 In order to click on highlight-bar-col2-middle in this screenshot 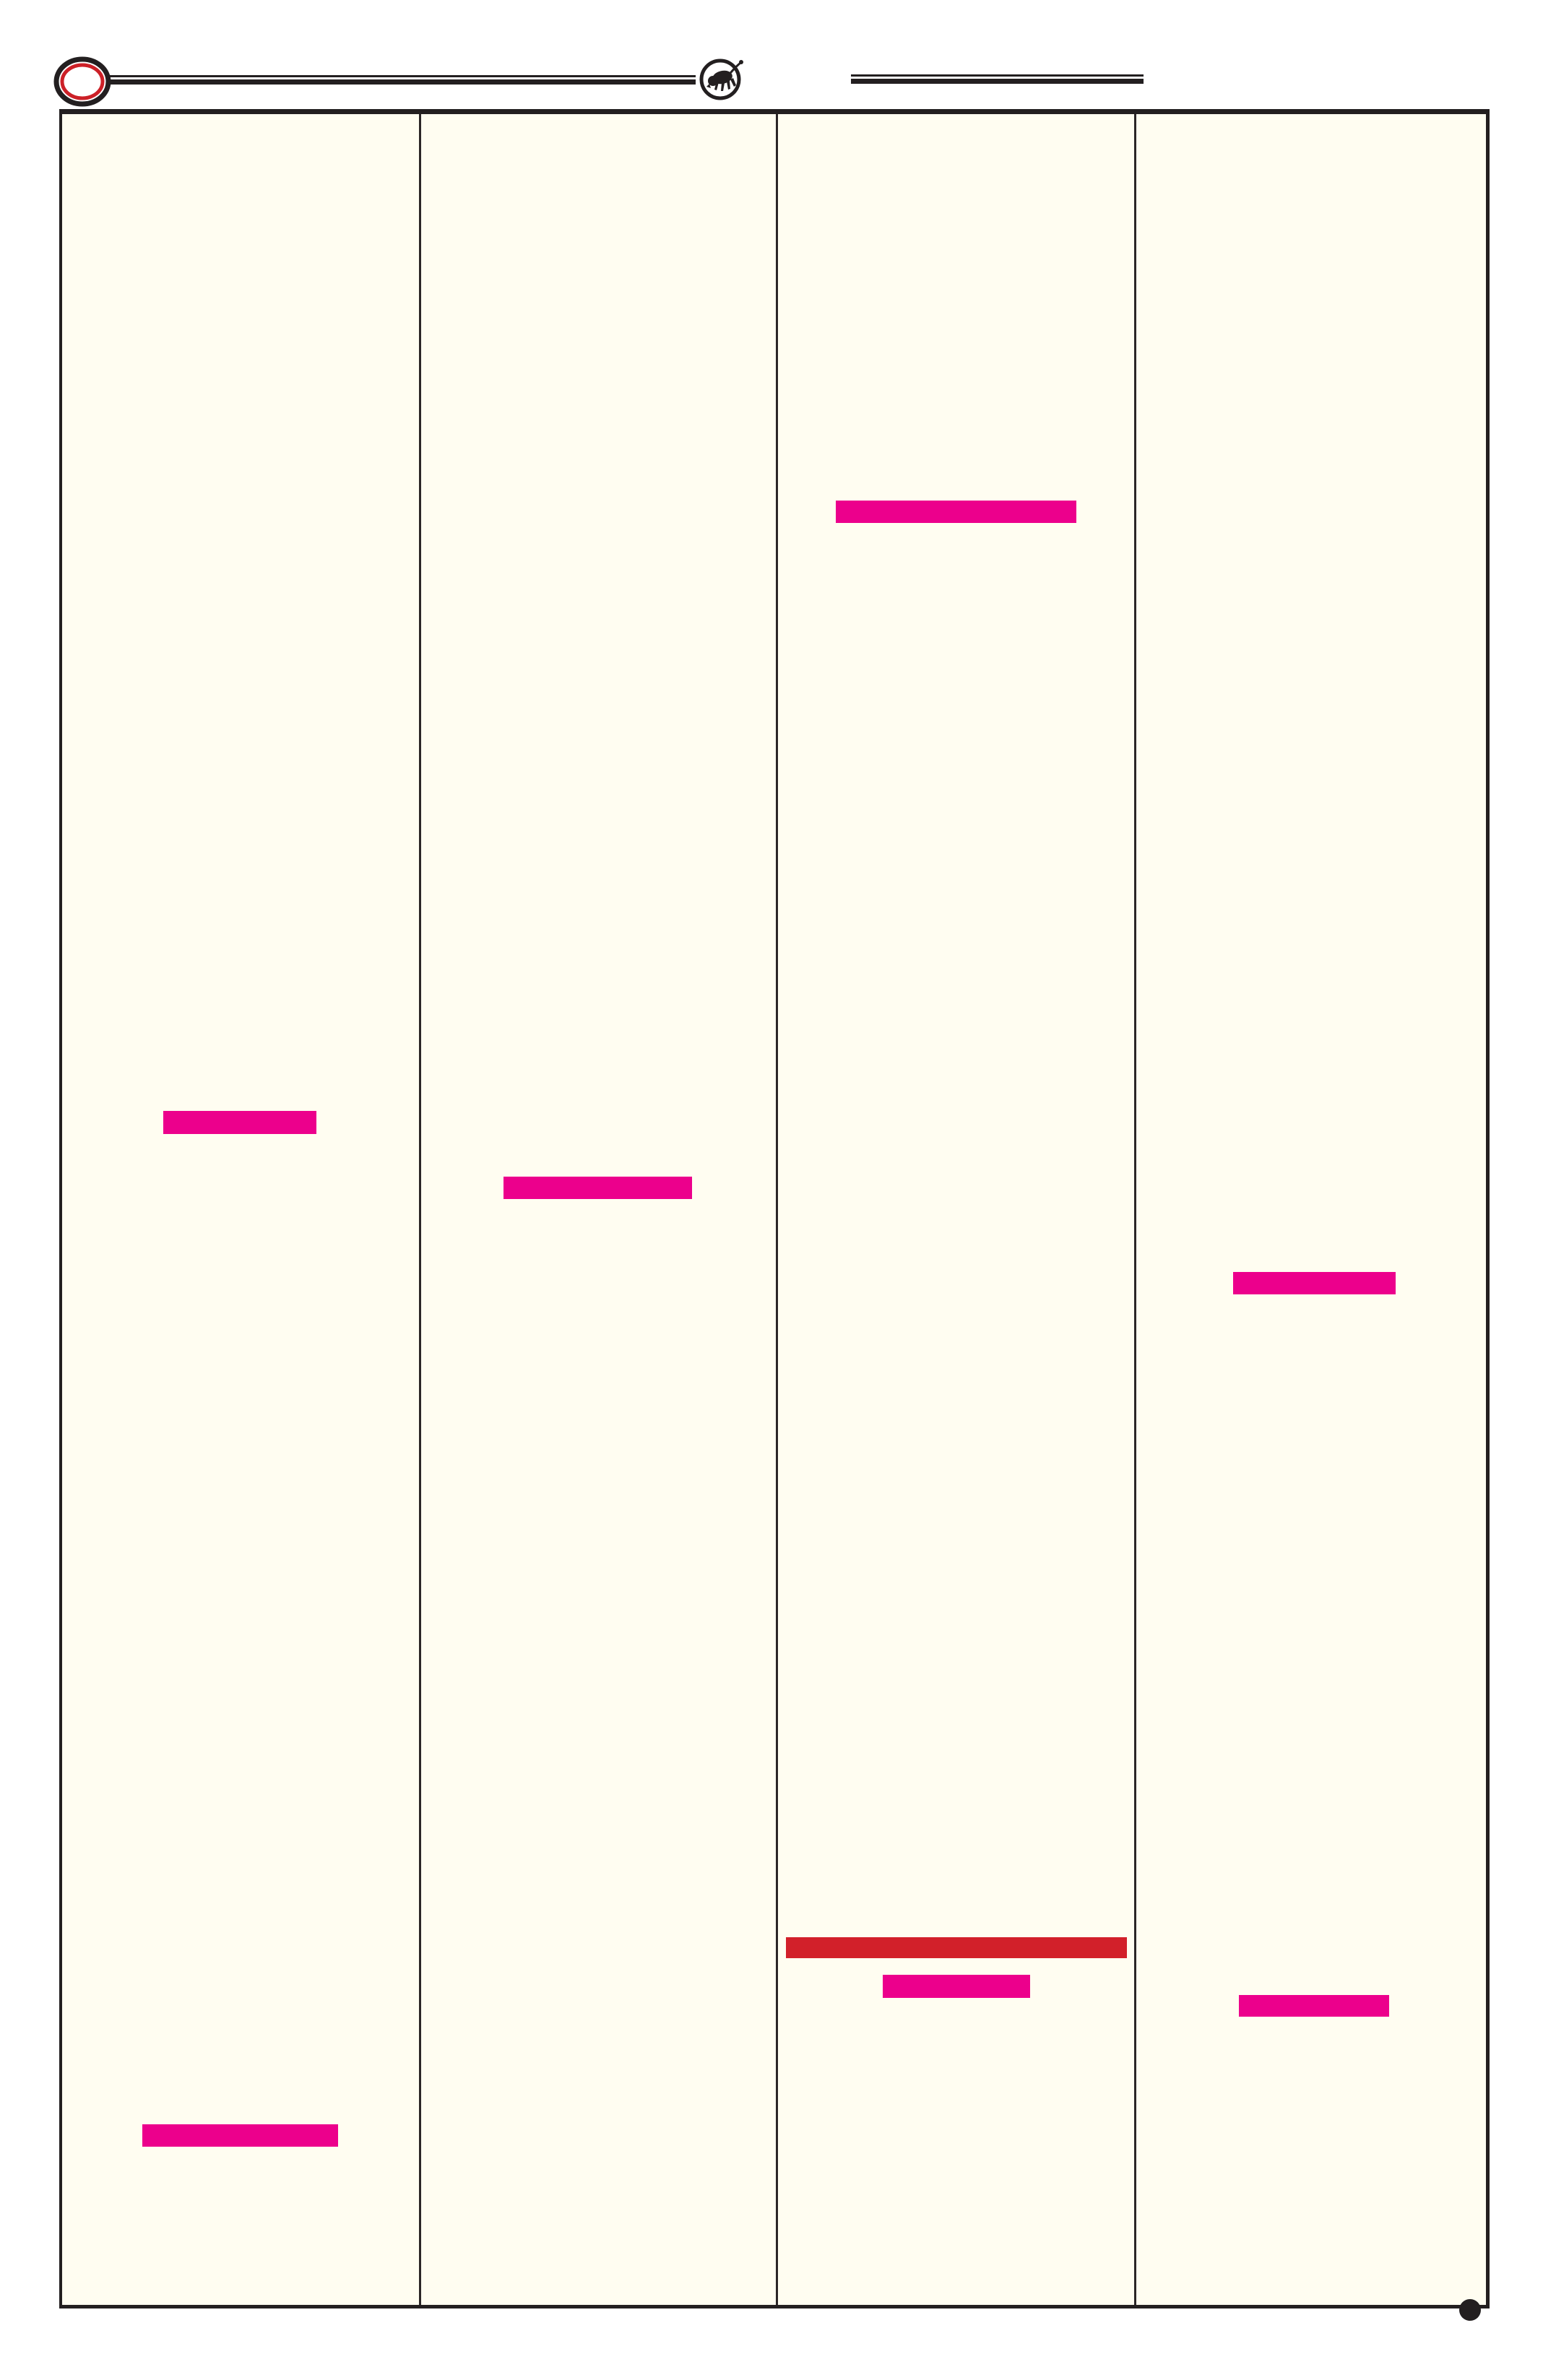, I will do `click(597, 1188)`.